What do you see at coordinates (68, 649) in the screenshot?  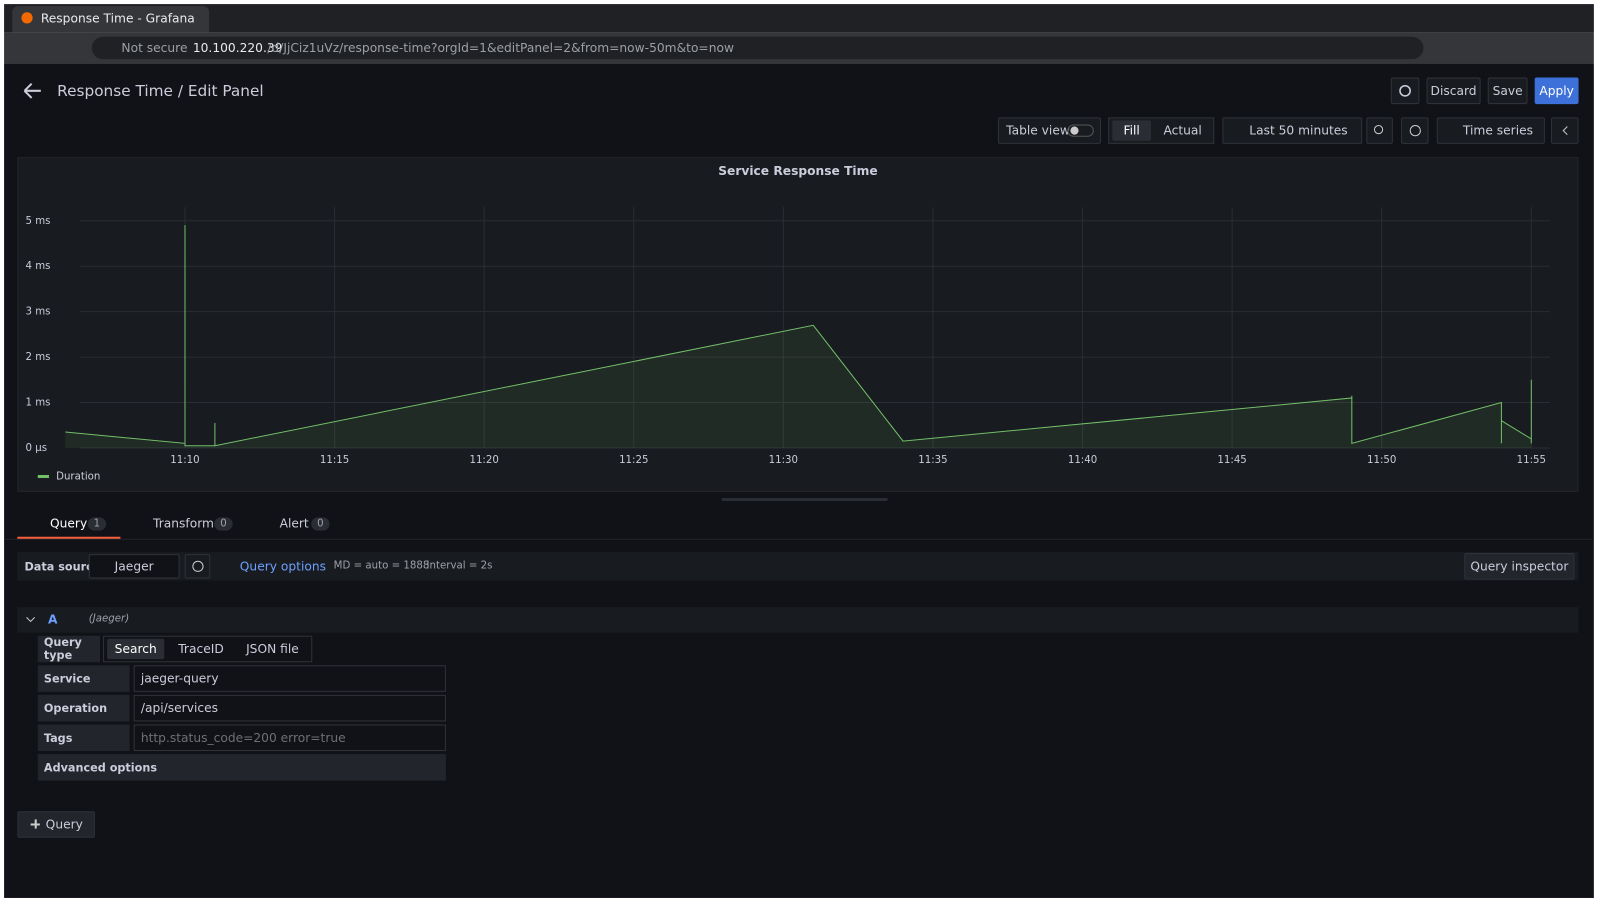 I see `query-type-label: Query type` at bounding box center [68, 649].